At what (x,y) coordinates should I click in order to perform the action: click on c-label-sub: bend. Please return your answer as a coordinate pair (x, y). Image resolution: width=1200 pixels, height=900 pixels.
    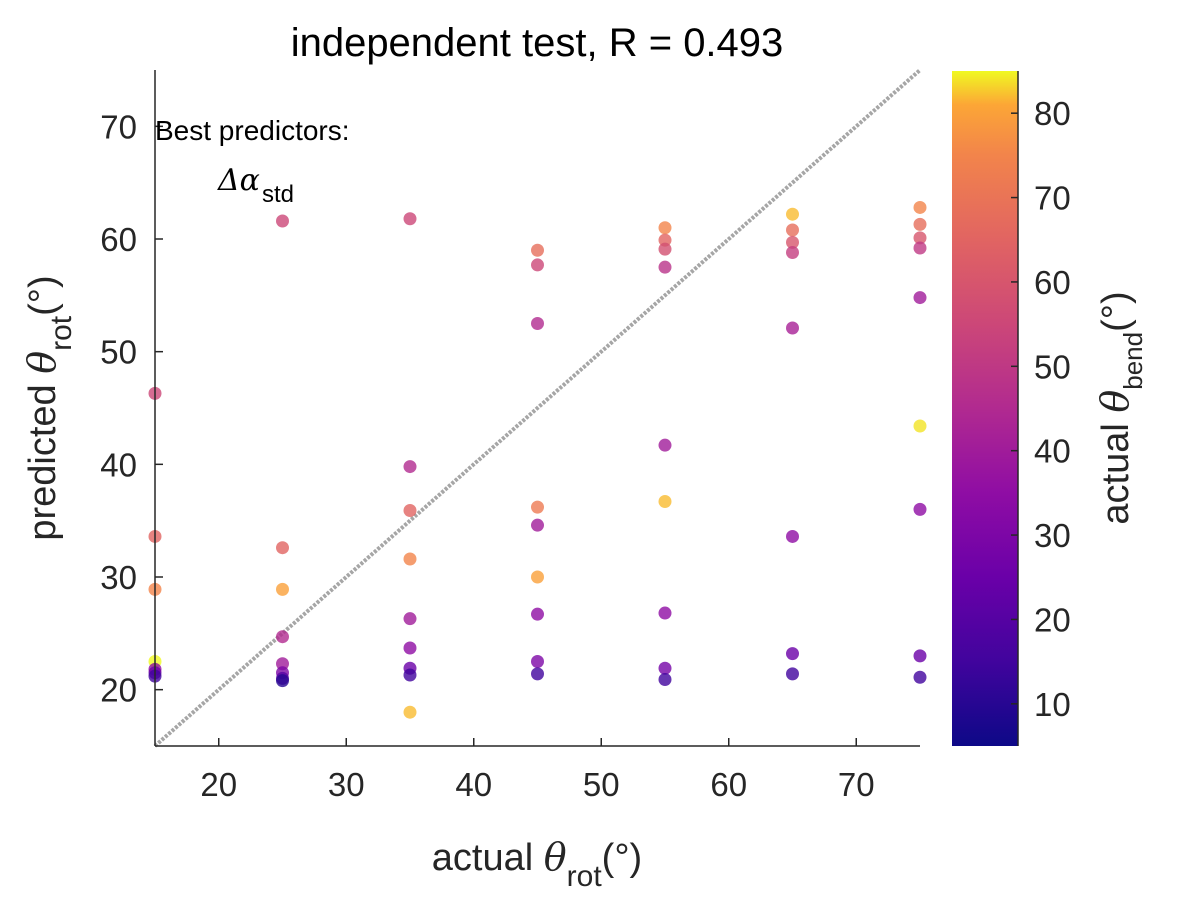
    Looking at the image, I should click on (1133, 361).